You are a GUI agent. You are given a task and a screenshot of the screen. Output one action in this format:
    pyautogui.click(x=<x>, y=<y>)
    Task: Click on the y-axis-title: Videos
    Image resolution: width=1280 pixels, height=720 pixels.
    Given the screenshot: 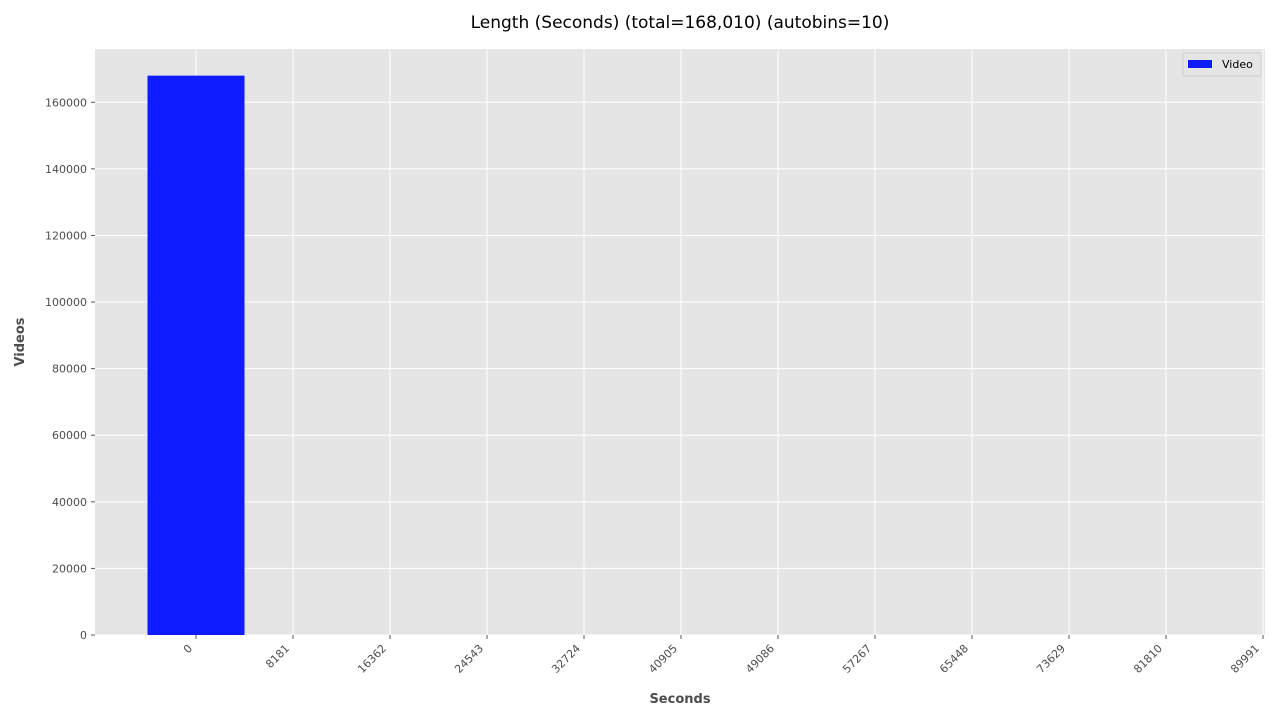 What is the action you would take?
    pyautogui.click(x=20, y=341)
    